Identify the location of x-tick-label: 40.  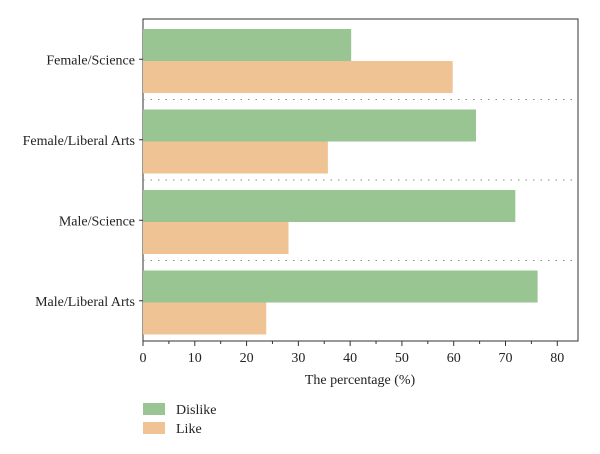
(350, 358).